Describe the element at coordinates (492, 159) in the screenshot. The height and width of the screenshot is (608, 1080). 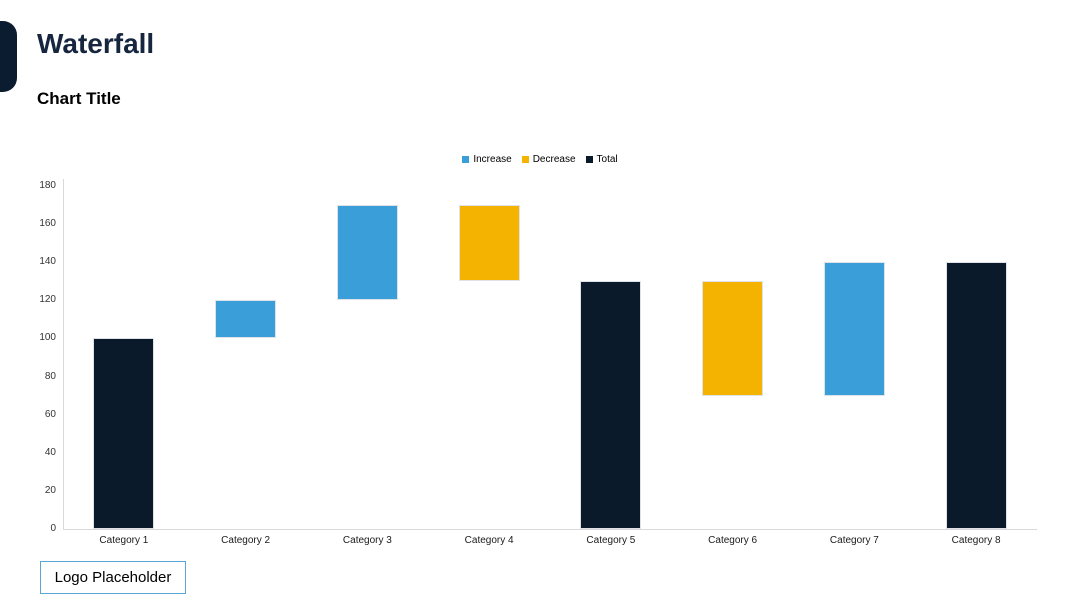
I see `legend-label: Increase` at that location.